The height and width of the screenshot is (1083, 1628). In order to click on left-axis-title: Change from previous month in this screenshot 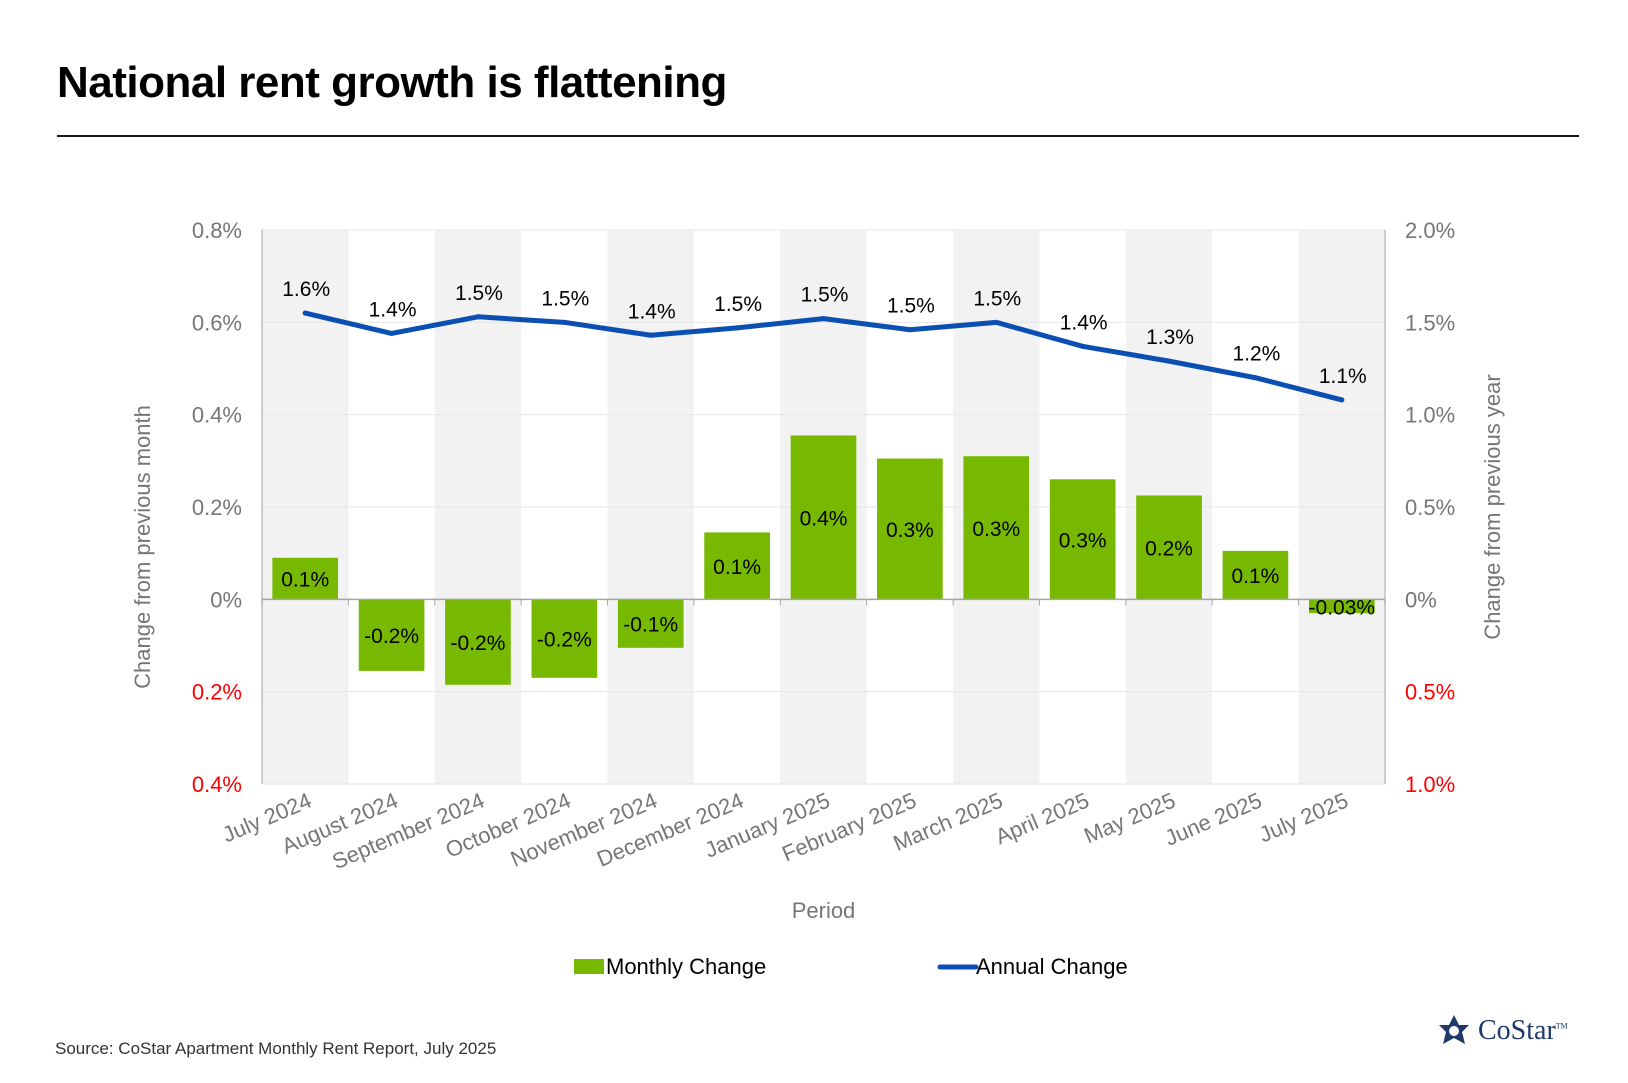, I will do `click(142, 547)`.